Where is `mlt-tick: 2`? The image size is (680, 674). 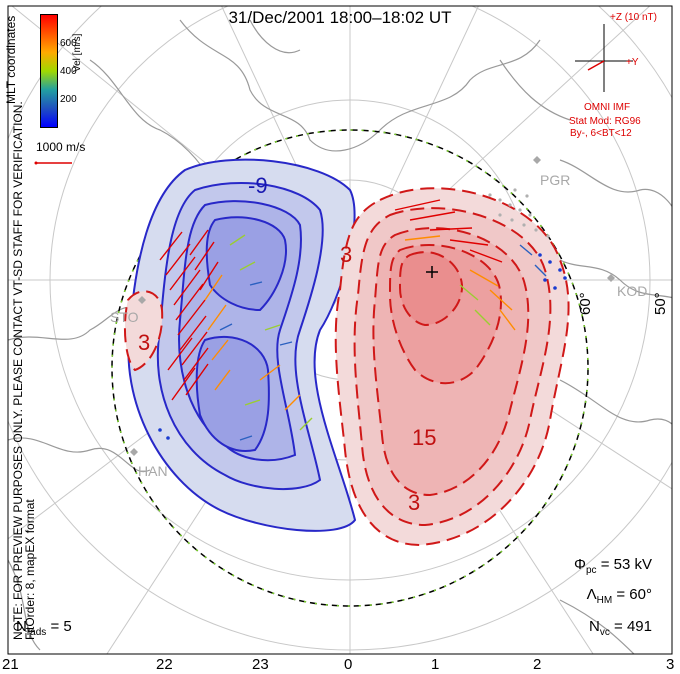 mlt-tick: 2 is located at coordinates (537, 664).